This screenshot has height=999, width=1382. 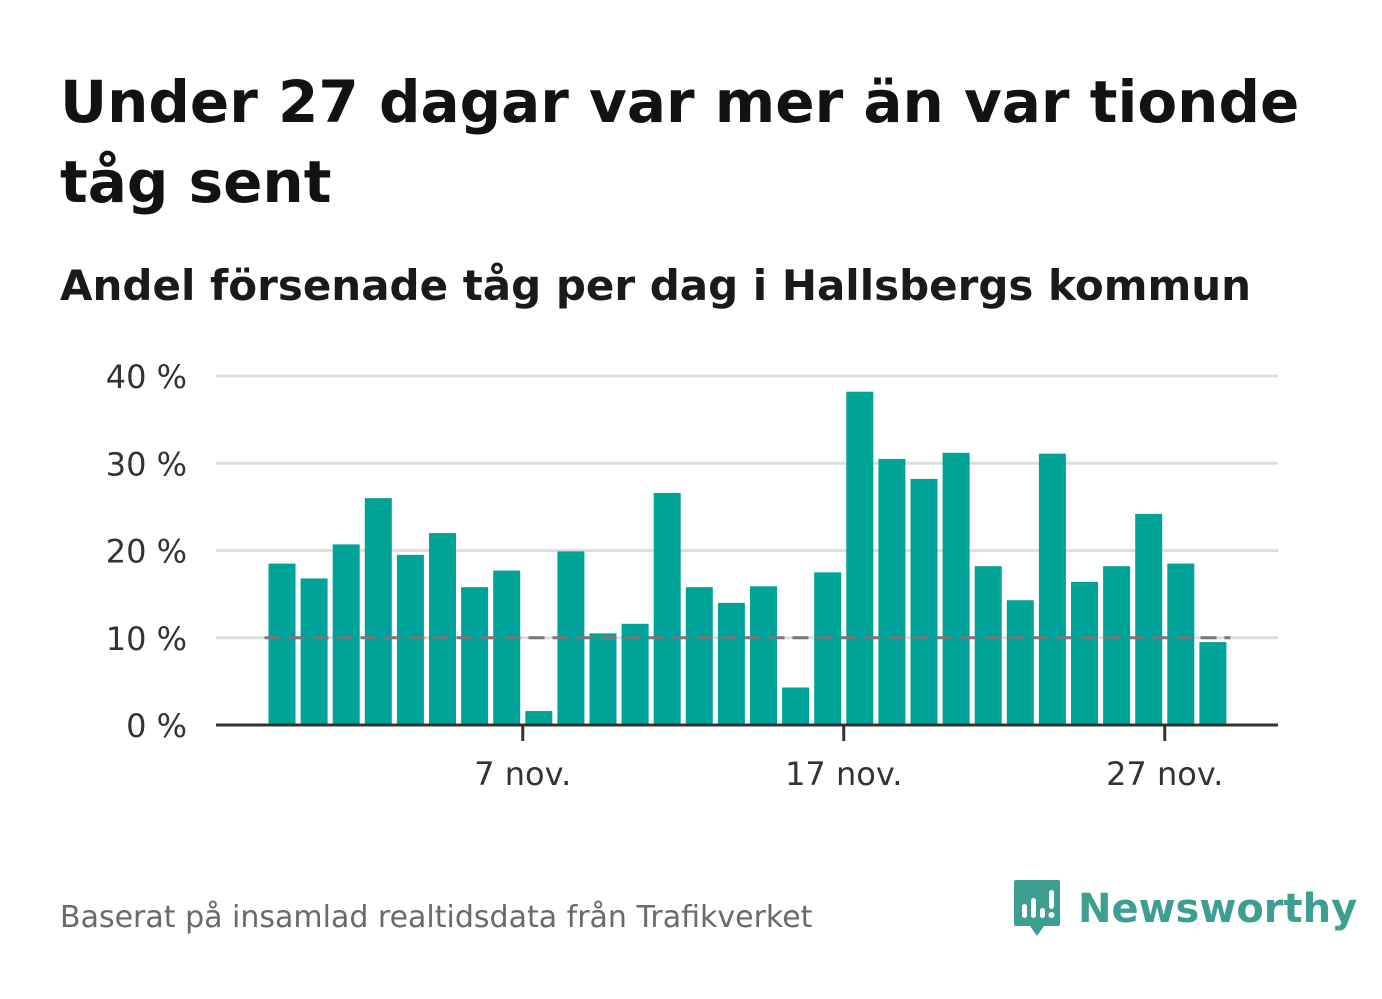 What do you see at coordinates (843, 774) in the screenshot?
I see `x-tick-label: 17 nov.` at bounding box center [843, 774].